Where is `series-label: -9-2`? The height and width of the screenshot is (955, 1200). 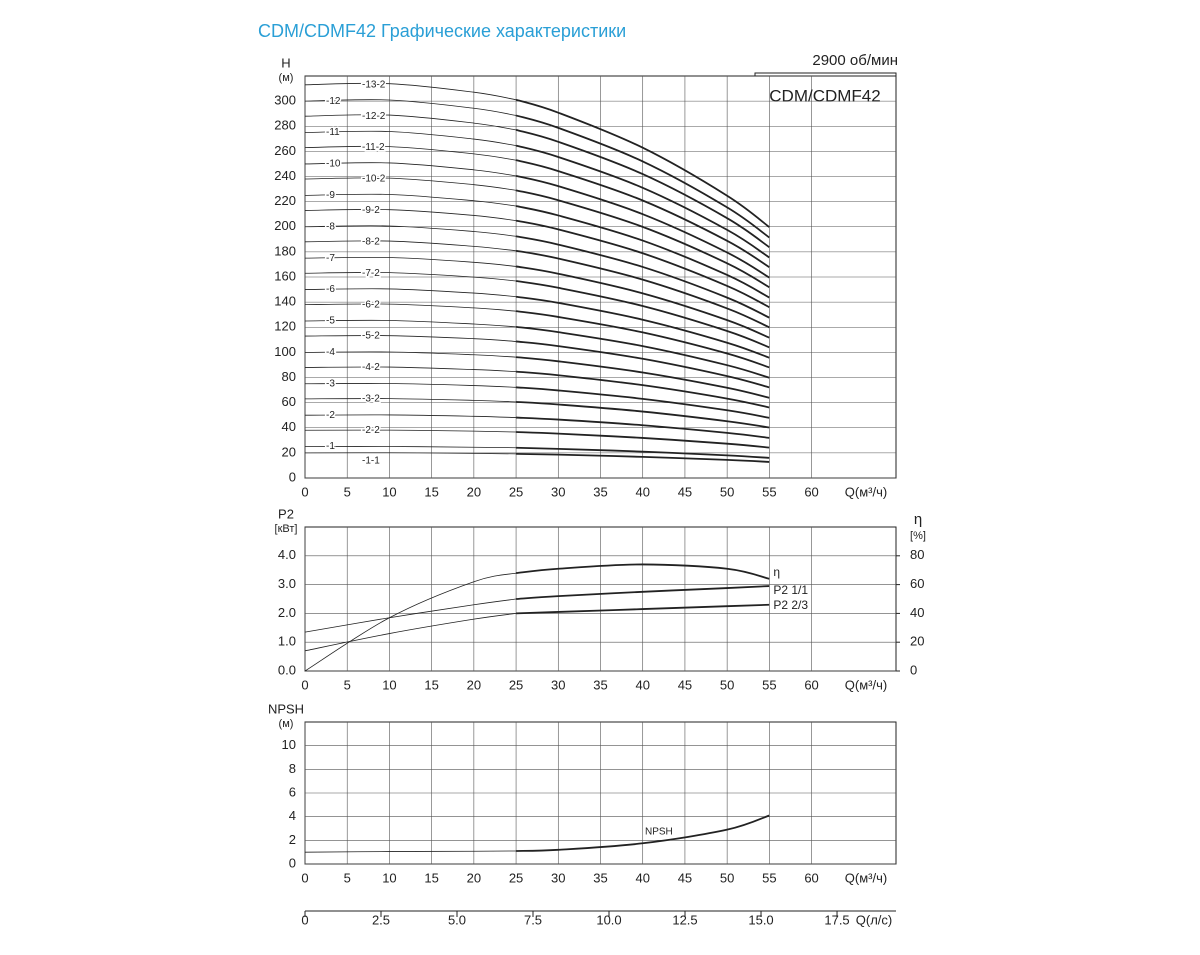
series-label: -9-2 is located at coordinates (371, 210).